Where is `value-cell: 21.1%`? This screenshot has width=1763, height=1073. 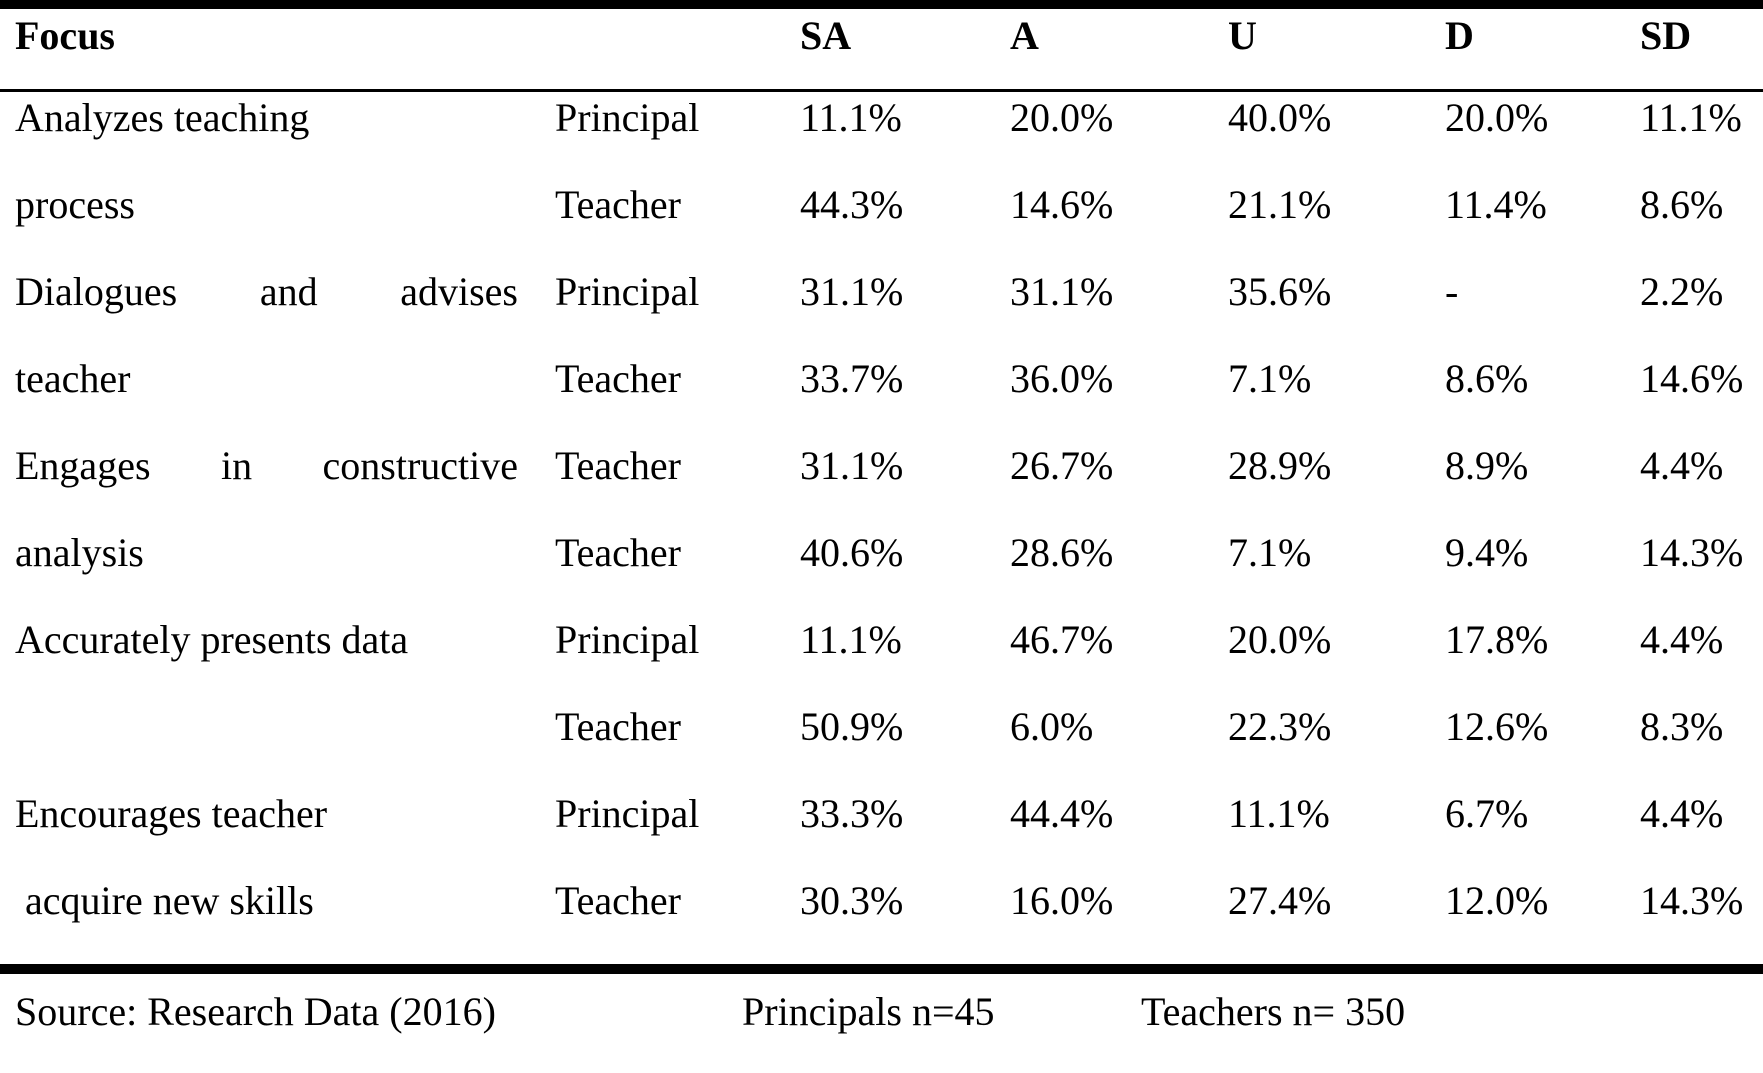 value-cell: 21.1% is located at coordinates (1280, 204).